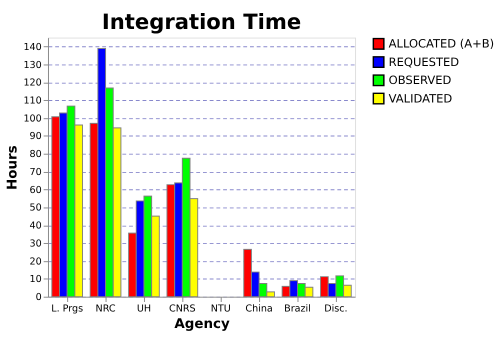 The image size is (500, 350). I want to click on y-axis-title: Hours, so click(13, 167).